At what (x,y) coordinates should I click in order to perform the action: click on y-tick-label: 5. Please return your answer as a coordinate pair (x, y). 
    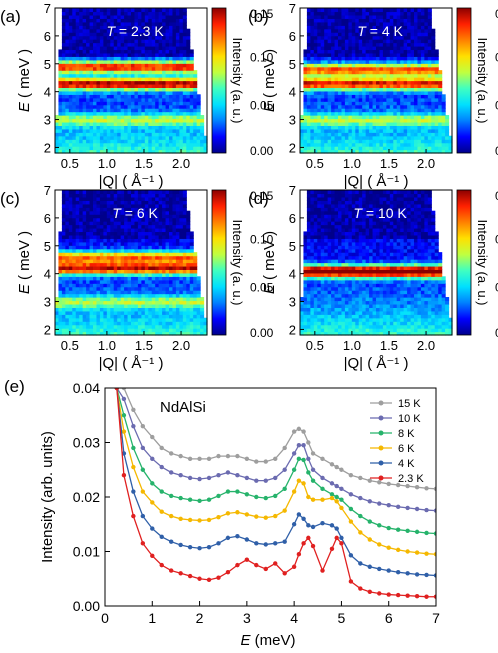
    Looking at the image, I should click on (47, 64).